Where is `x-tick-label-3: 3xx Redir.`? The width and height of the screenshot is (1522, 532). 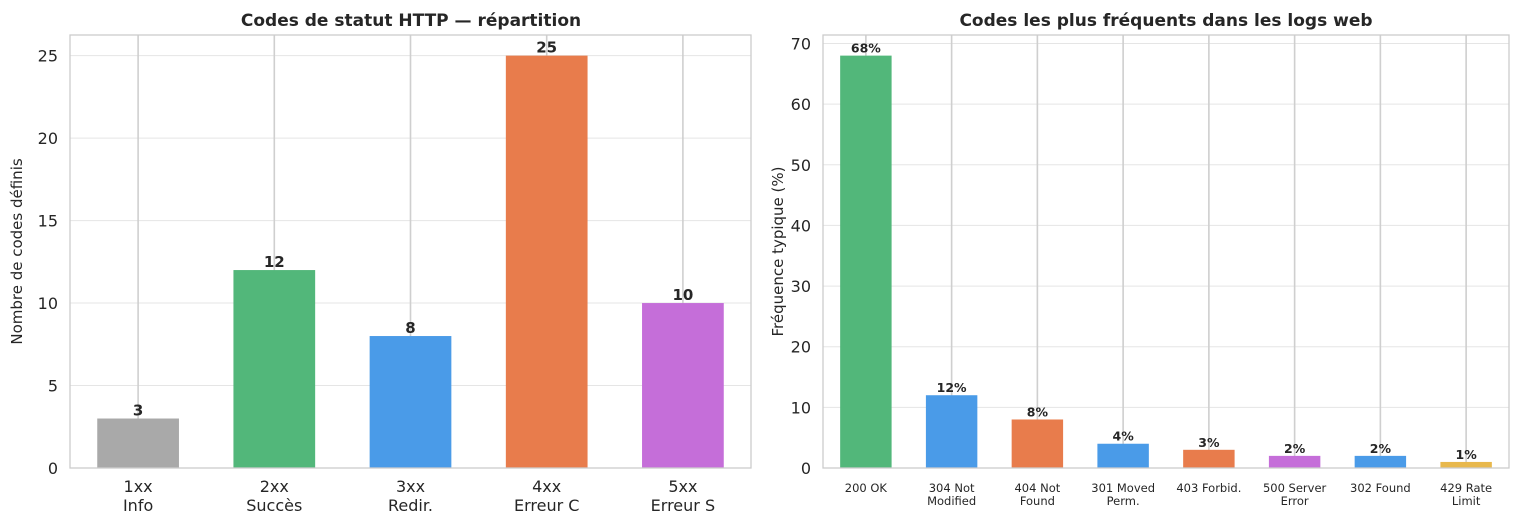
x-tick-label-3: 3xx Redir. is located at coordinates (410, 496).